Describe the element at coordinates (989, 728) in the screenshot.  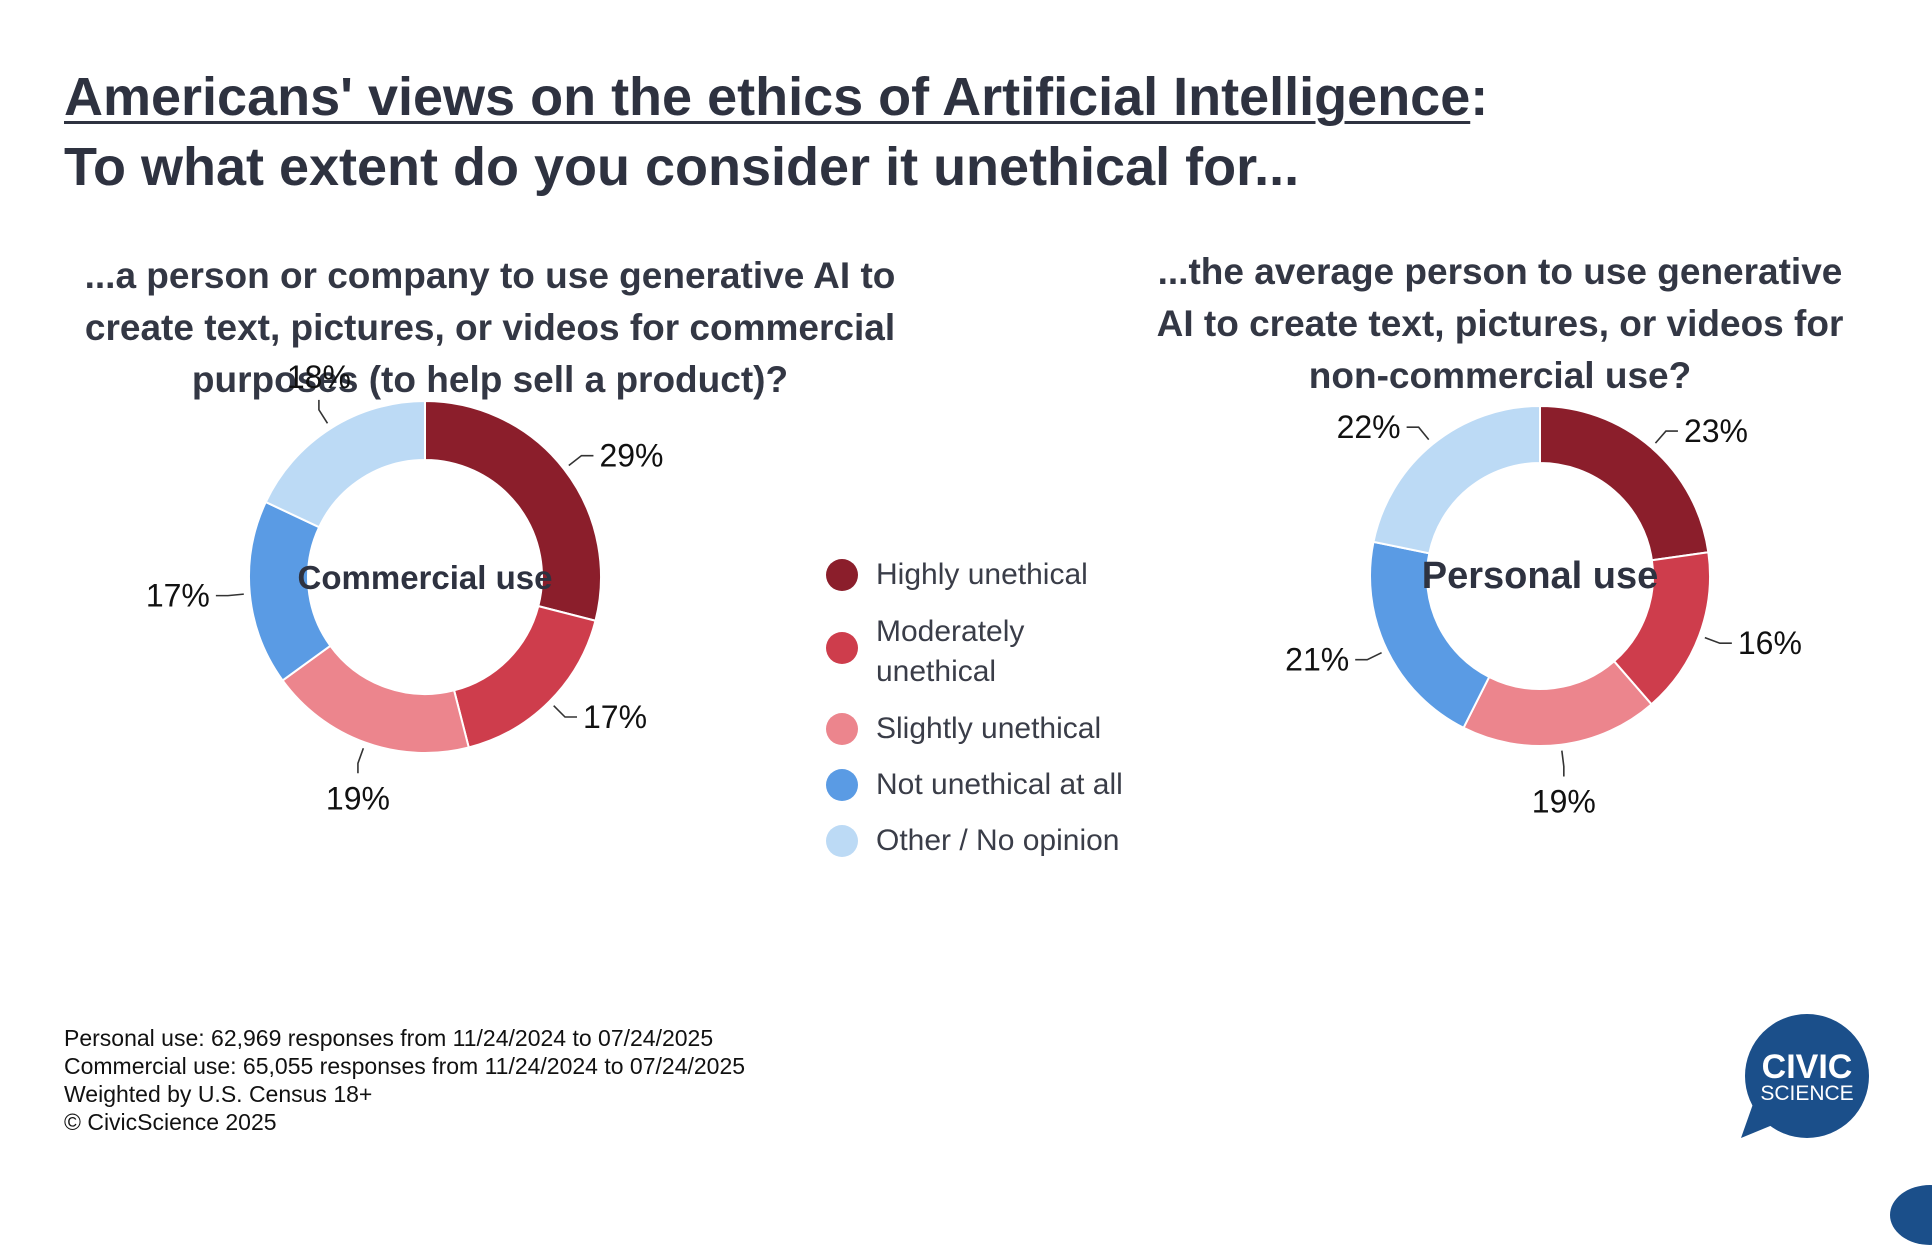
I see `legend-label: Slightly unethical` at that location.